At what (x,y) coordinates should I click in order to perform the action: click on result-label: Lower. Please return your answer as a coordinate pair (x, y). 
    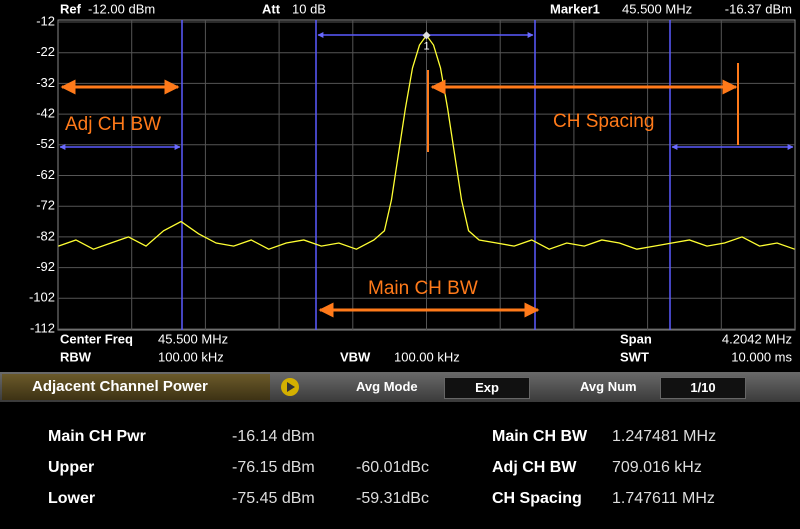
    Looking at the image, I should click on (72, 498).